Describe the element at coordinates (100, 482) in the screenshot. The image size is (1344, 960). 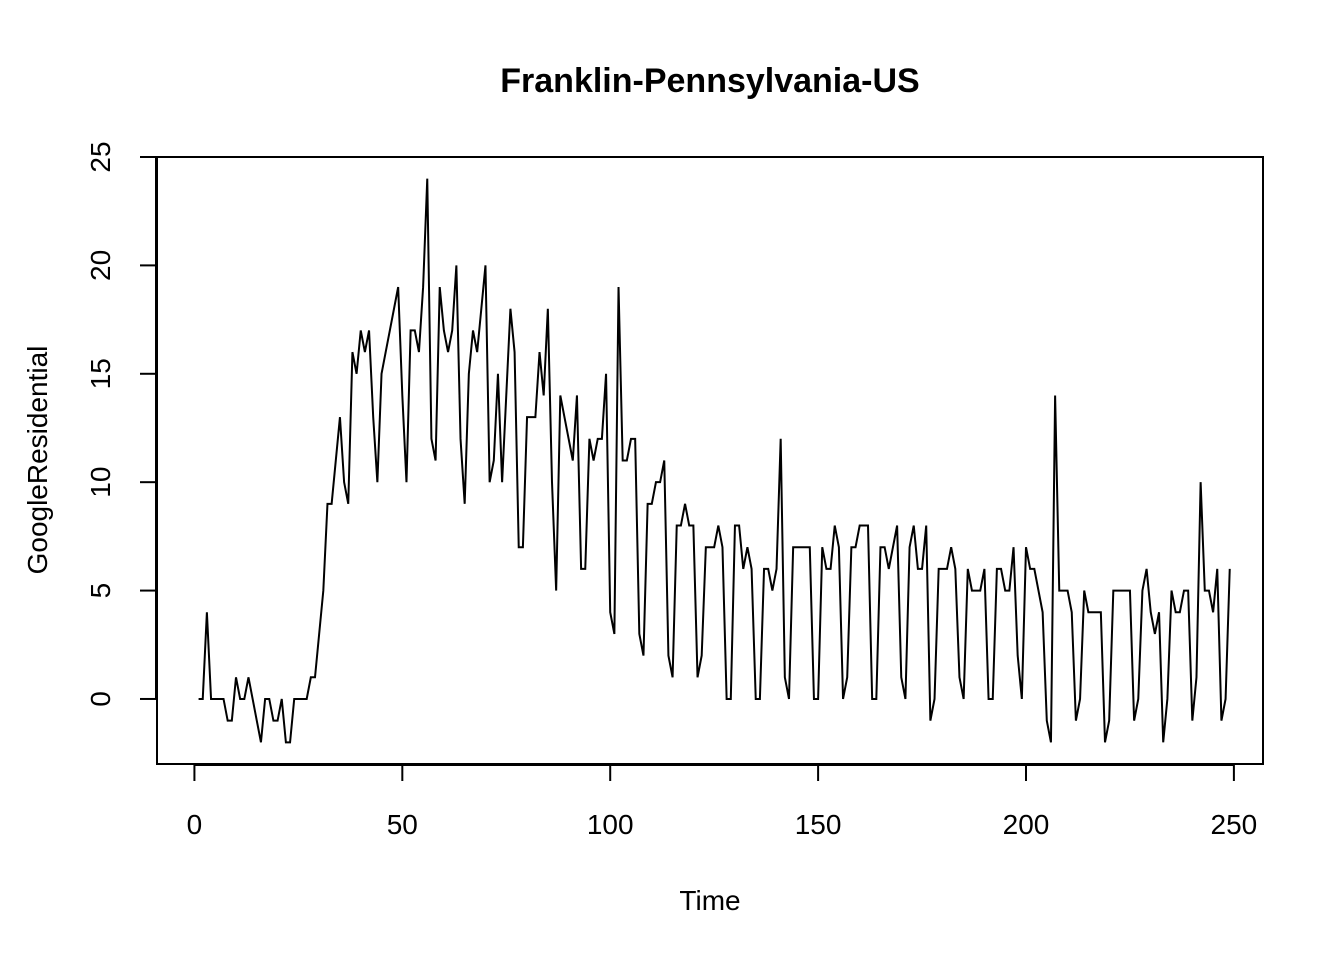
I see `y-tick-label: 10` at that location.